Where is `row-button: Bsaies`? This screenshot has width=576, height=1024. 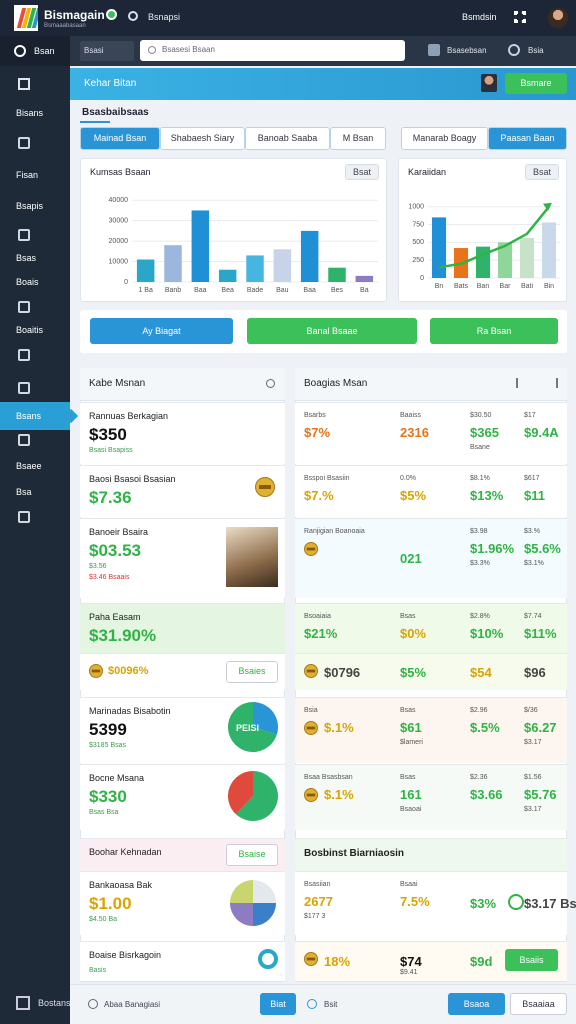
row-button: Bsaies is located at coordinates (252, 671).